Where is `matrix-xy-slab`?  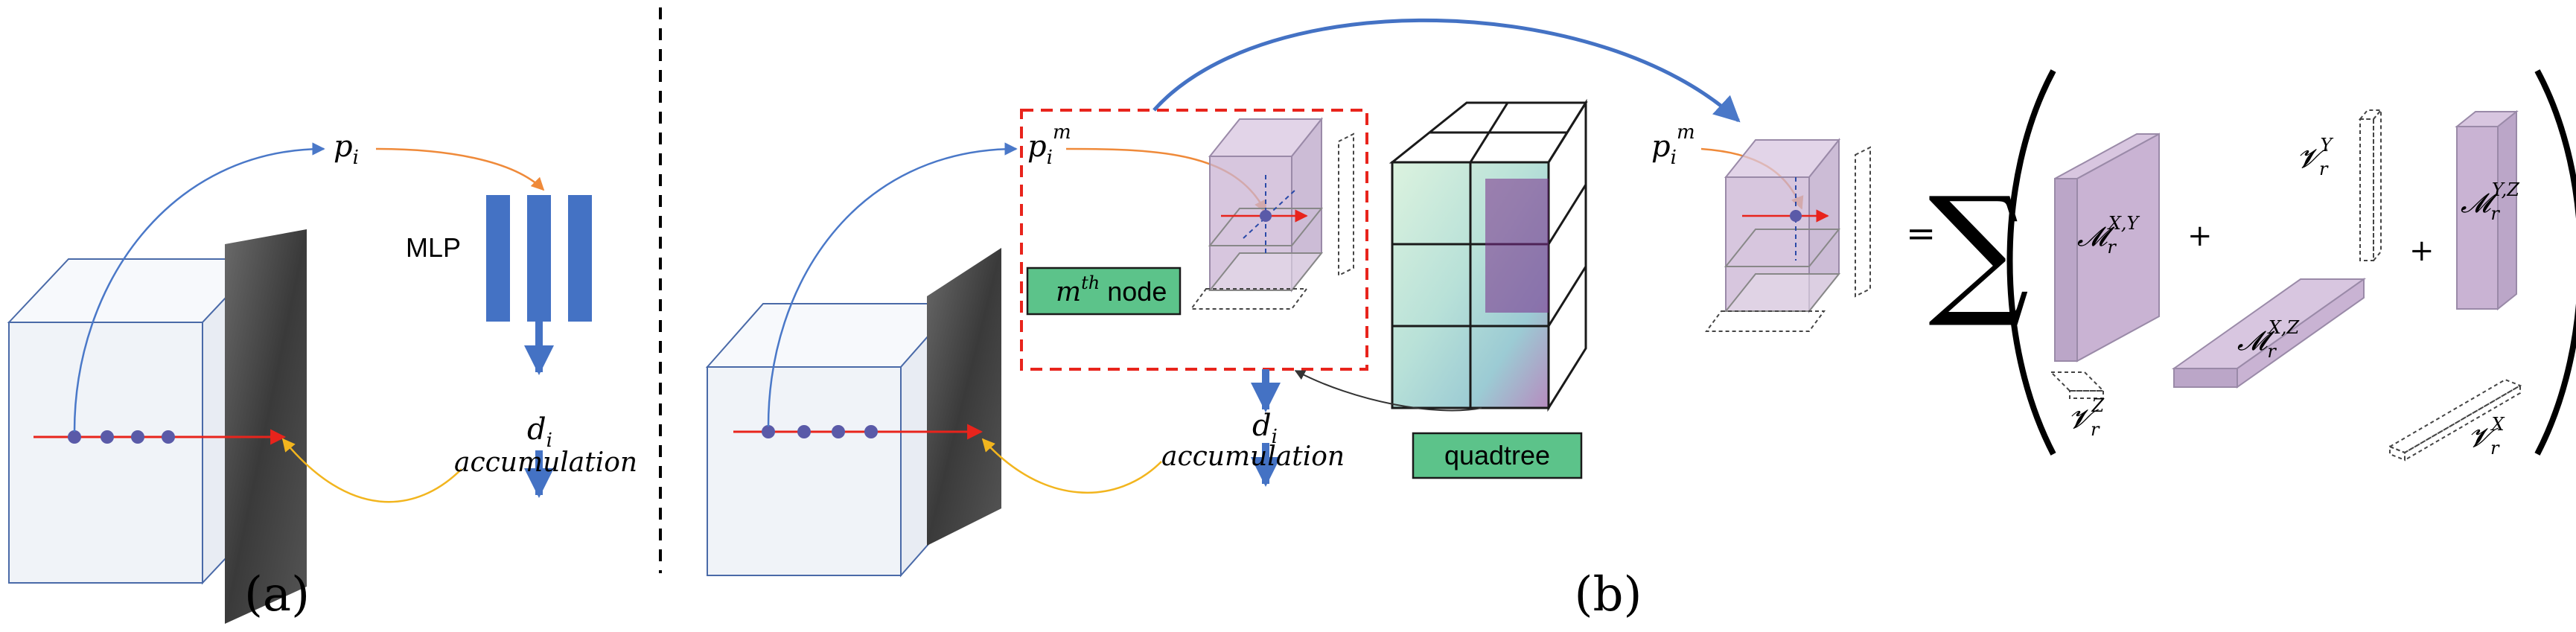
matrix-xy-slab is located at coordinates (2107, 248).